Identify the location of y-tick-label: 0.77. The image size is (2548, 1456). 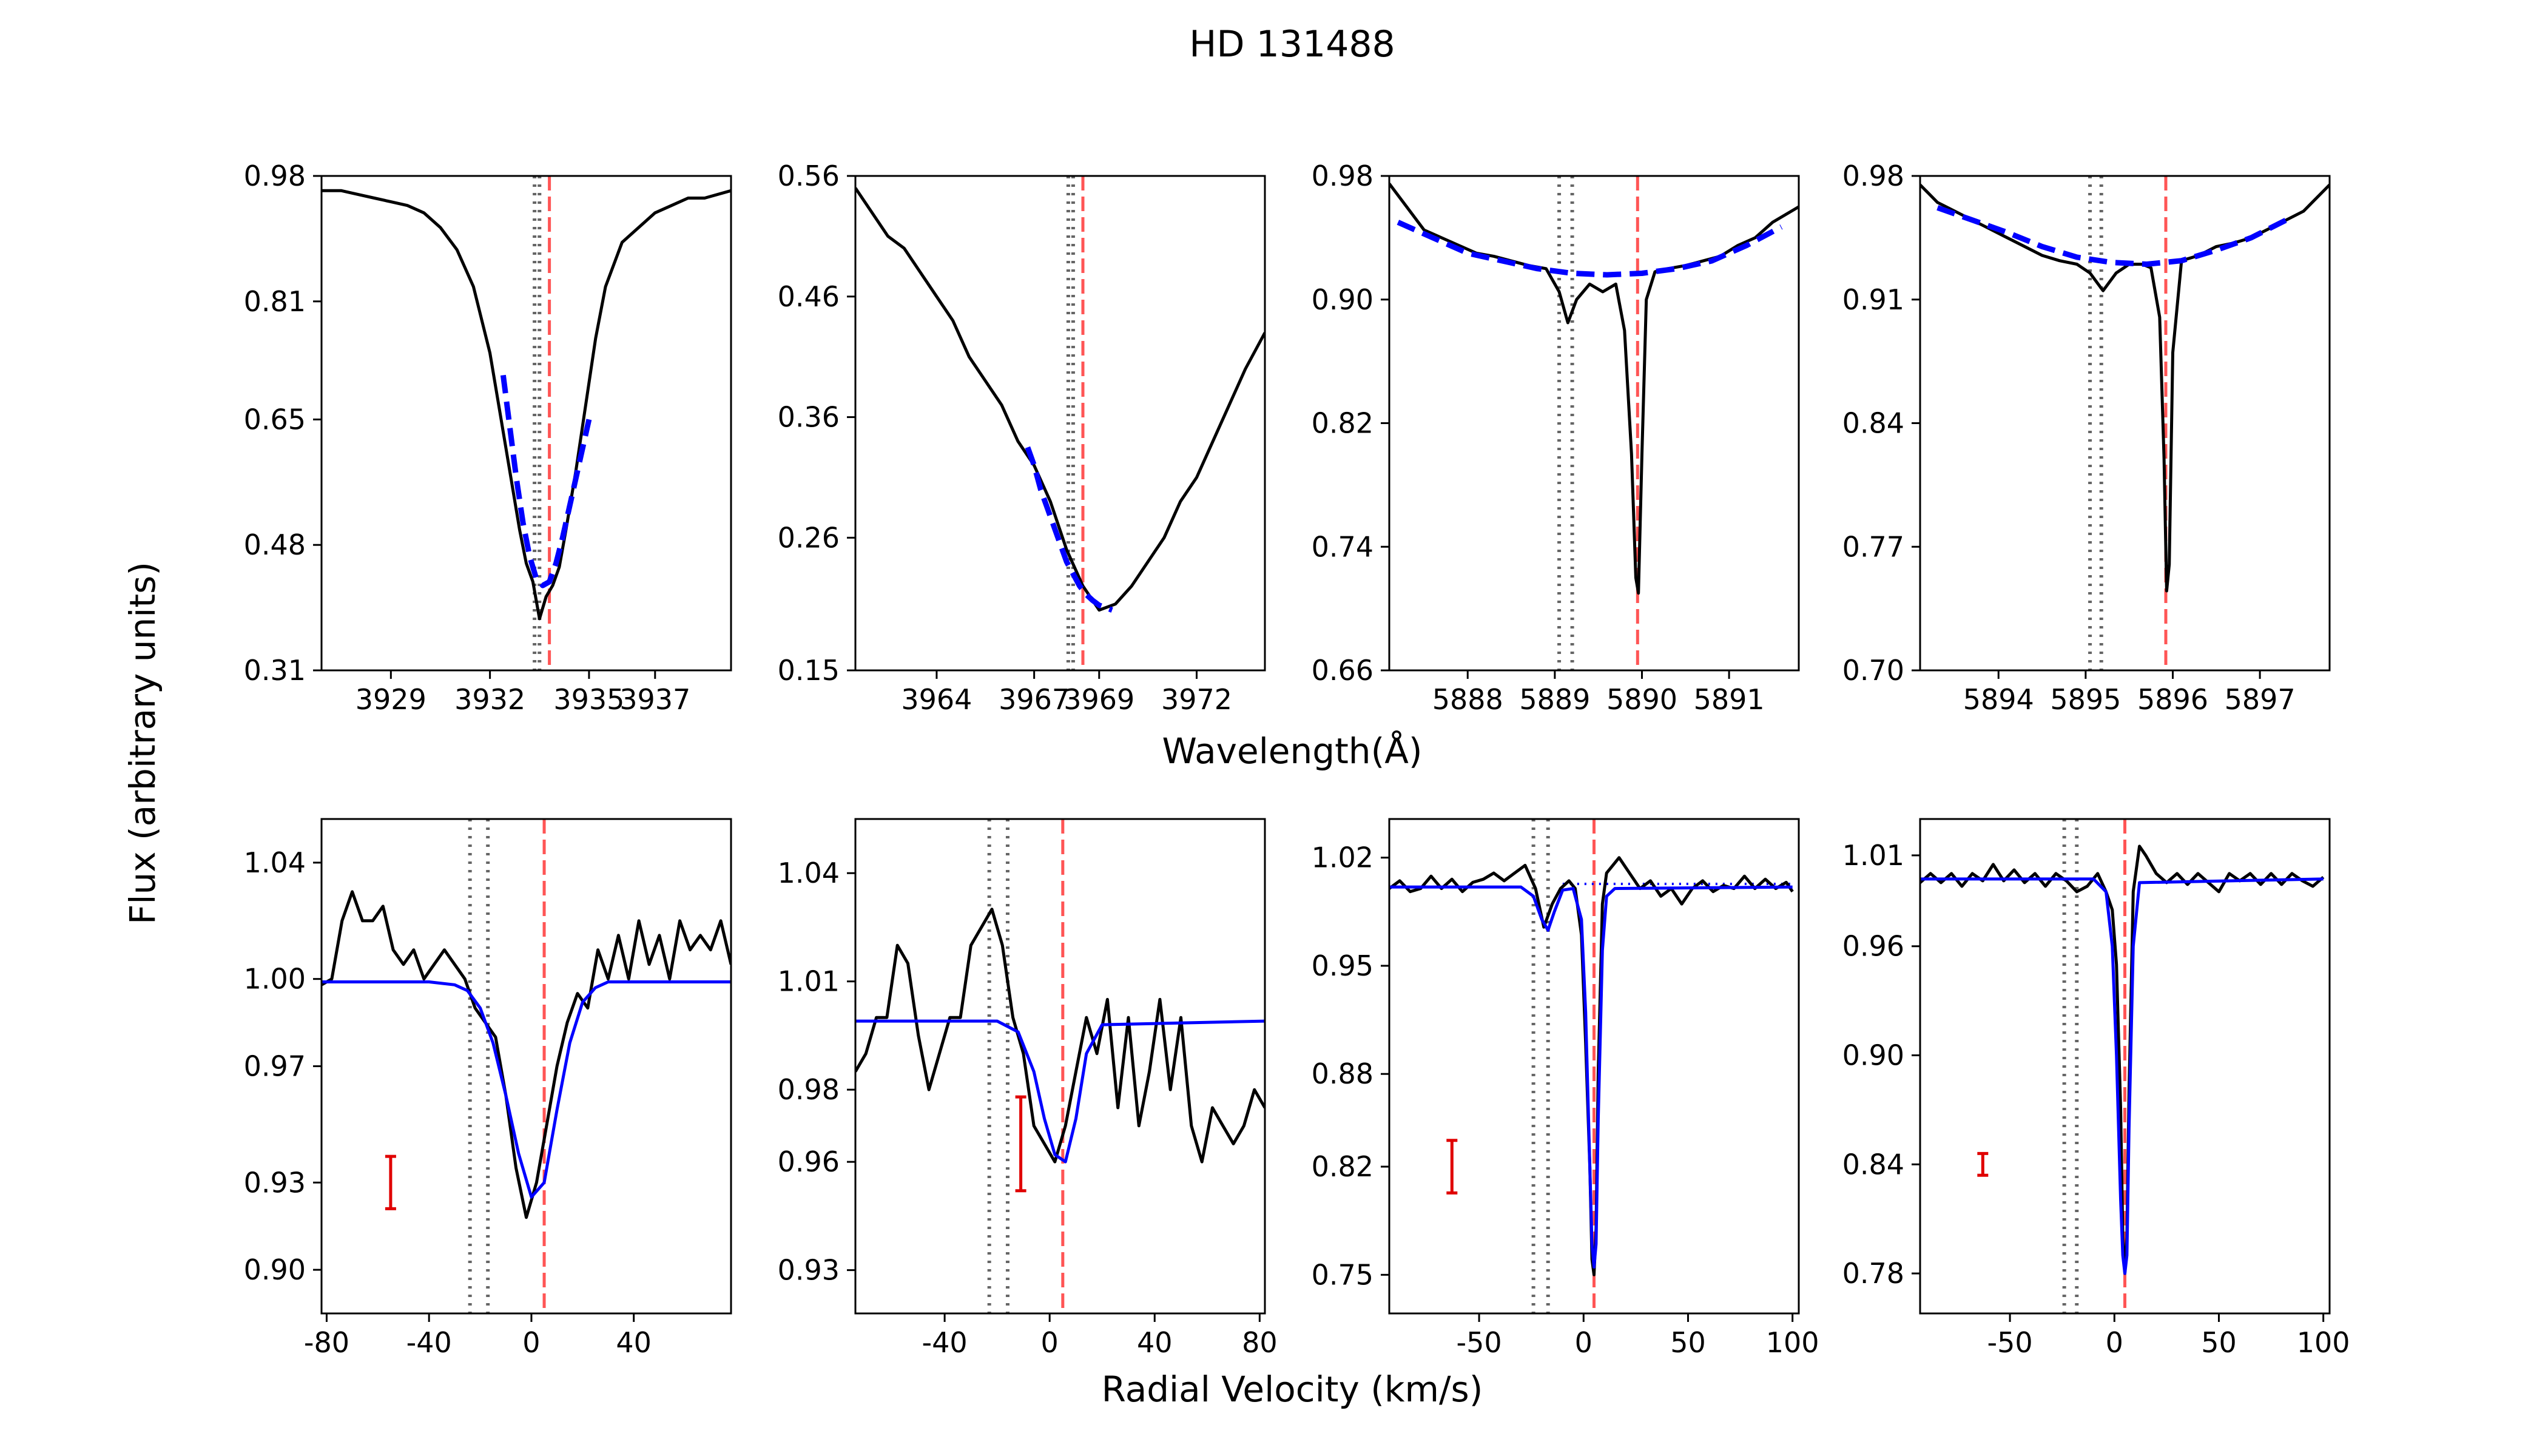
(1873, 546).